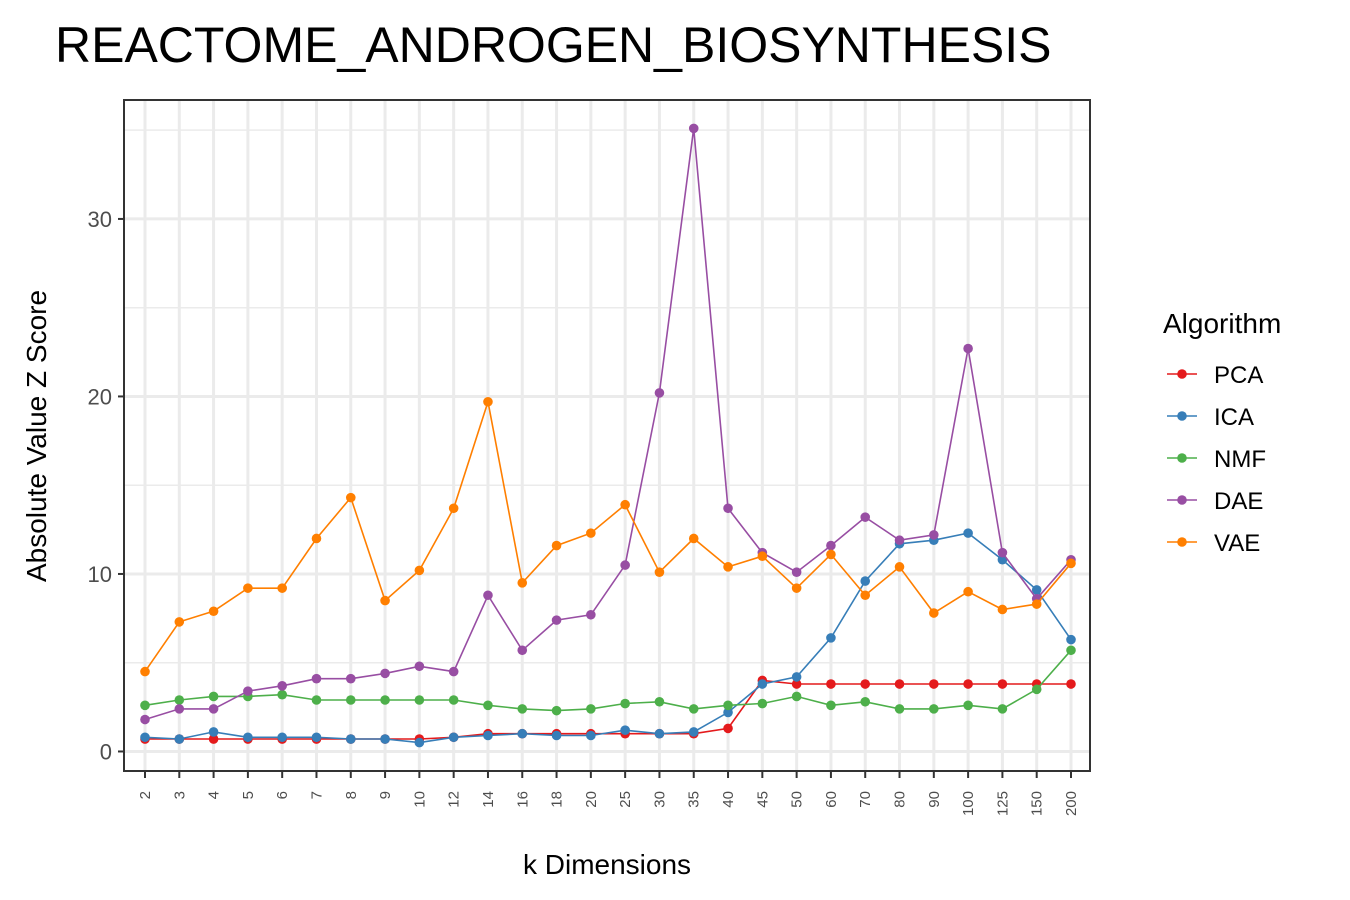  What do you see at coordinates (607, 864) in the screenshot?
I see `x-axis-title: k Dimensions` at bounding box center [607, 864].